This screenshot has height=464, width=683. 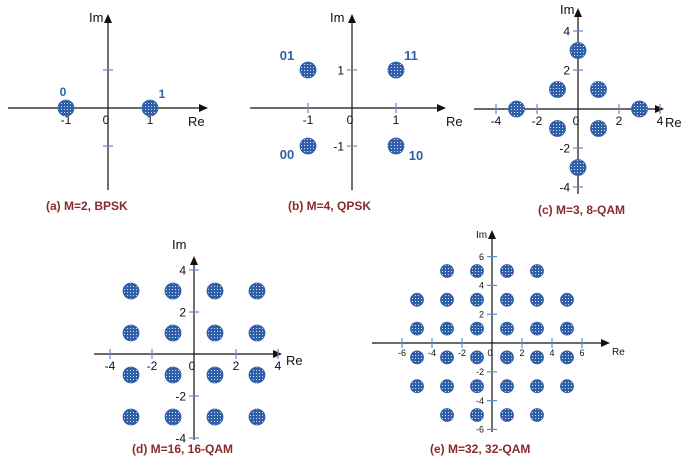 What do you see at coordinates (480, 449) in the screenshot?
I see `panel-caption: (e) M=32, 32-QAM` at bounding box center [480, 449].